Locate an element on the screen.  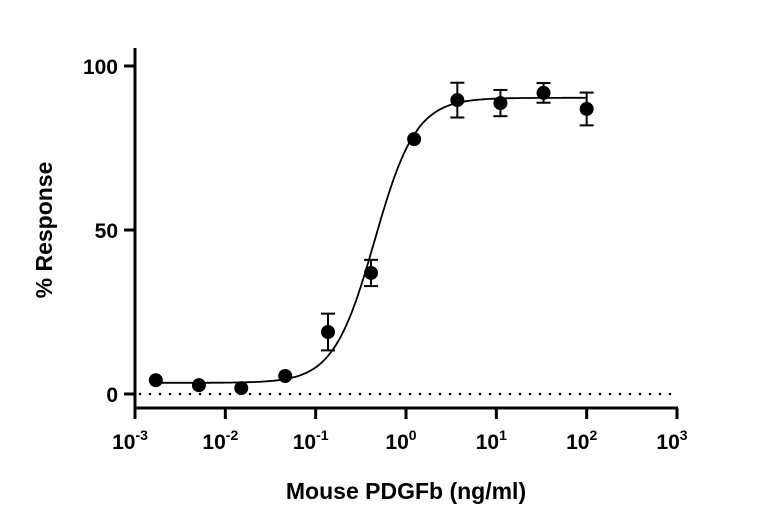
x-tick-exponent: 0 is located at coordinates (413, 435).